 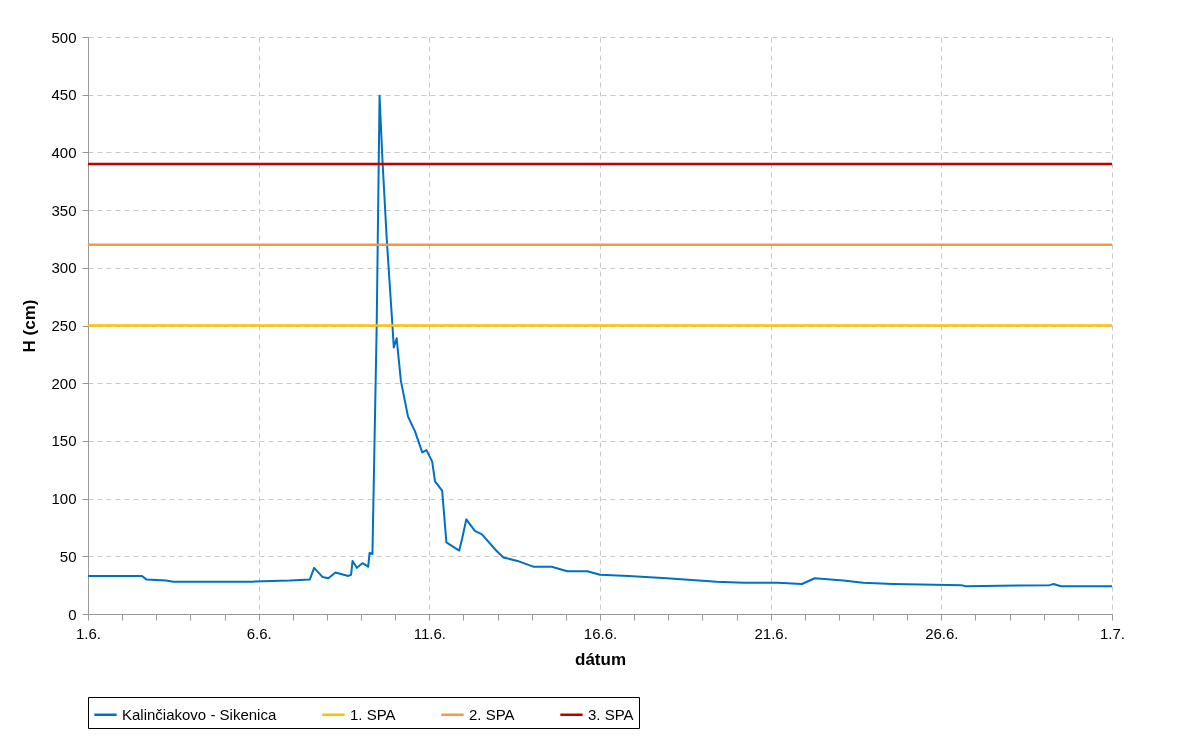 I want to click on y-tick-label: 0, so click(x=72, y=614).